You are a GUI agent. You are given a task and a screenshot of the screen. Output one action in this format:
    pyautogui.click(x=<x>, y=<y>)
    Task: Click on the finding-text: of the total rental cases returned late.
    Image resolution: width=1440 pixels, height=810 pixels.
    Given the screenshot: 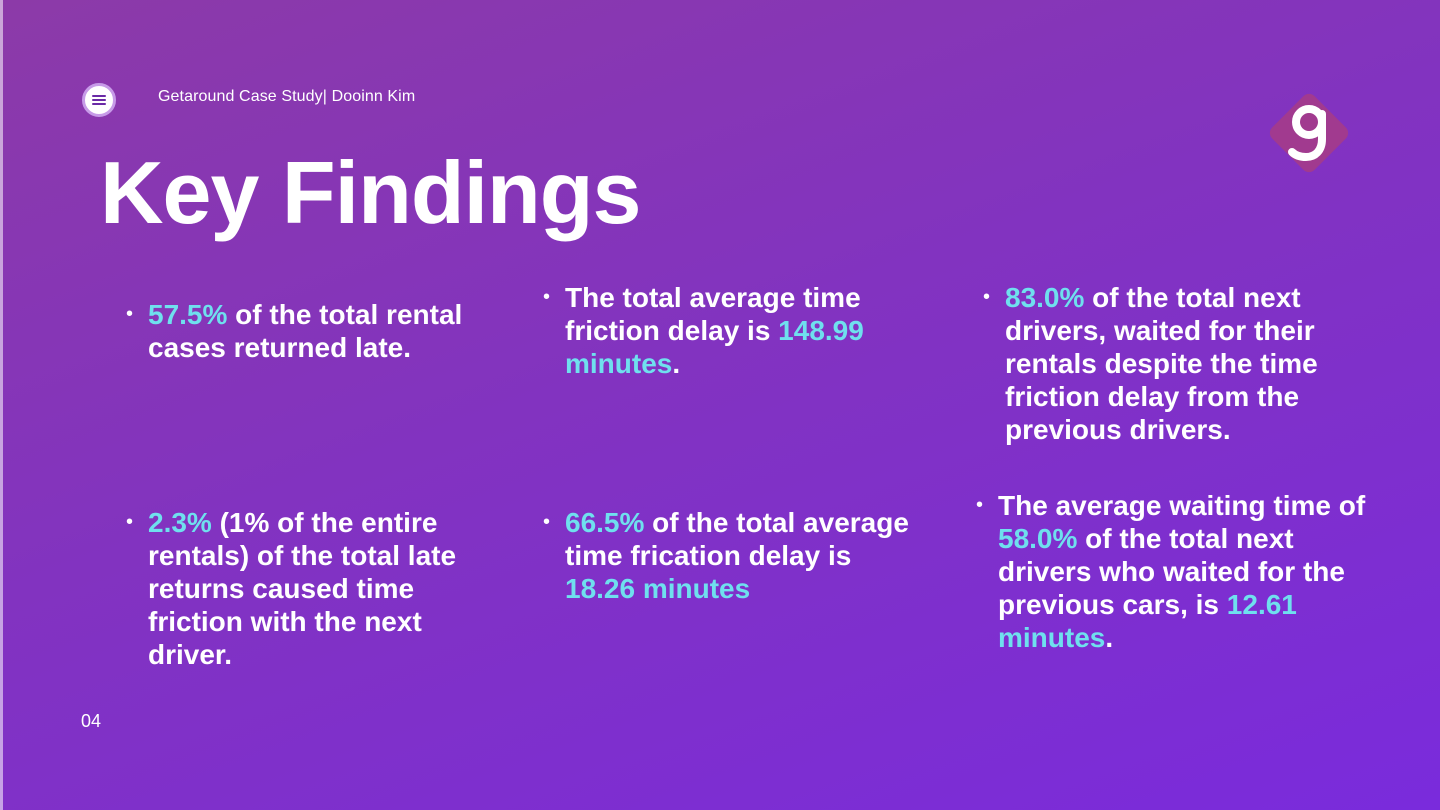 What is the action you would take?
    pyautogui.click(x=305, y=331)
    